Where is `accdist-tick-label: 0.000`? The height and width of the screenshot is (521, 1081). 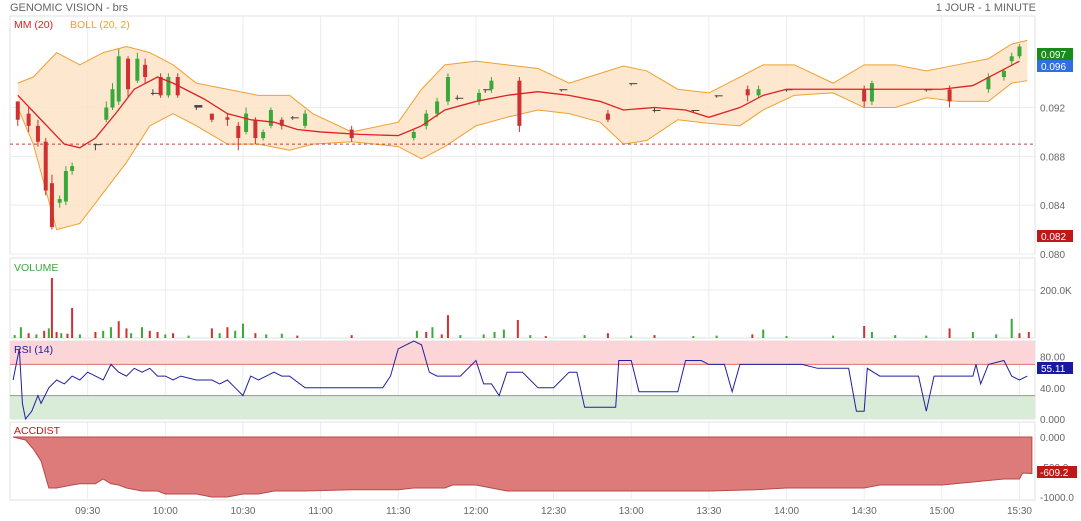 accdist-tick-label: 0.000 is located at coordinates (1052, 438).